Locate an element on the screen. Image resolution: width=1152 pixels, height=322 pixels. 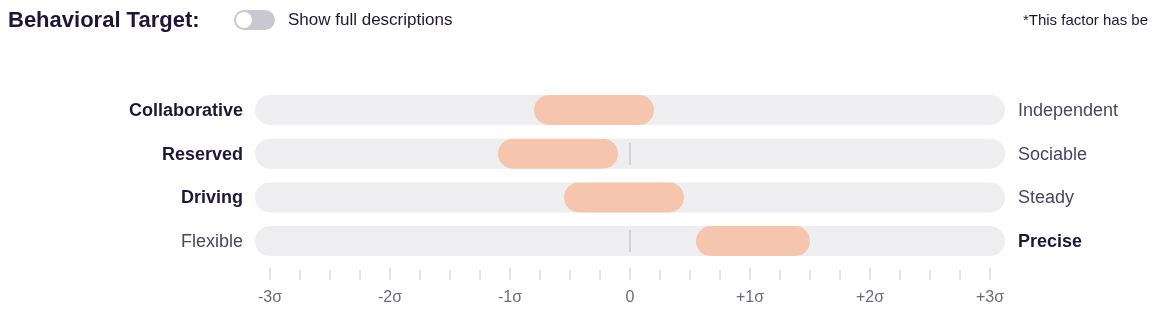
y-tick-label: Driving is located at coordinates (211, 197).